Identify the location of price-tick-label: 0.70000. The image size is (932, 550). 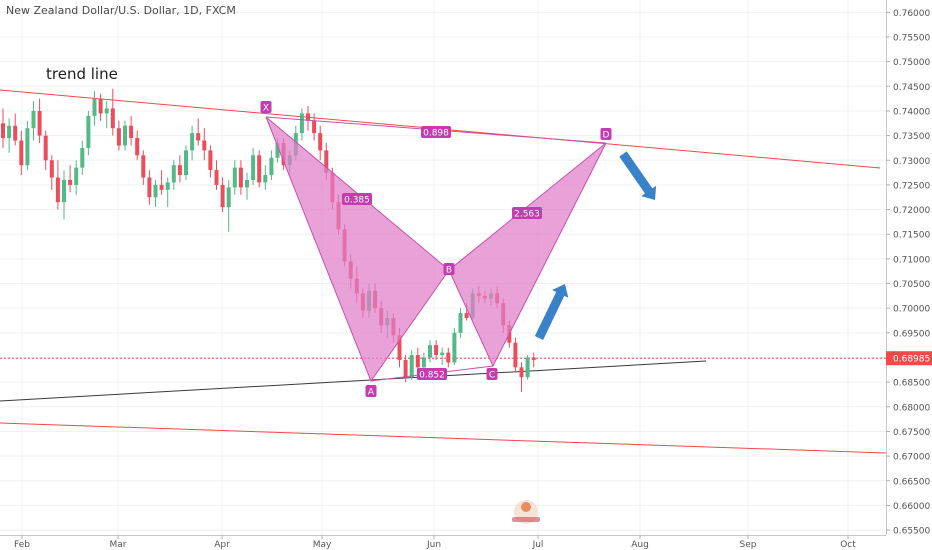
(911, 310).